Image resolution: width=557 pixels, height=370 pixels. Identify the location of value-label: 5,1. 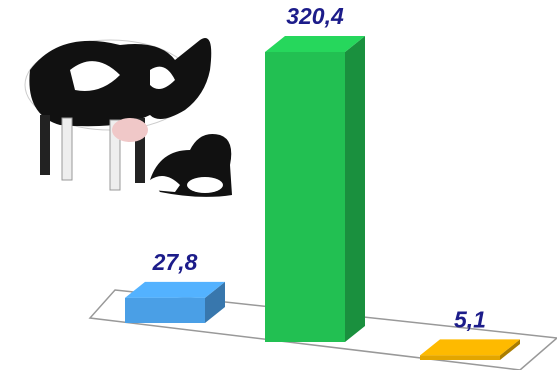
(470, 319).